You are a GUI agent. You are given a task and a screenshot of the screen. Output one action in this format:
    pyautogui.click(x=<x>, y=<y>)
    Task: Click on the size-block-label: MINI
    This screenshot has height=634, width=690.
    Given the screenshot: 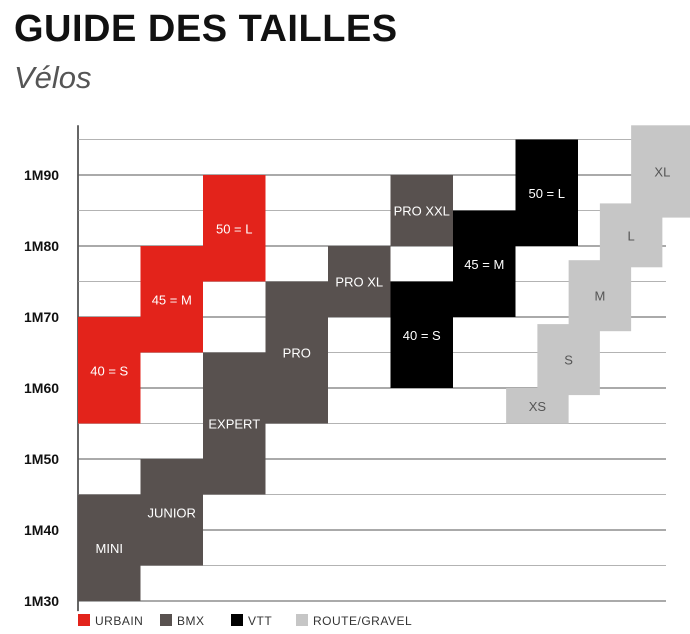 What is the action you would take?
    pyautogui.click(x=109, y=548)
    